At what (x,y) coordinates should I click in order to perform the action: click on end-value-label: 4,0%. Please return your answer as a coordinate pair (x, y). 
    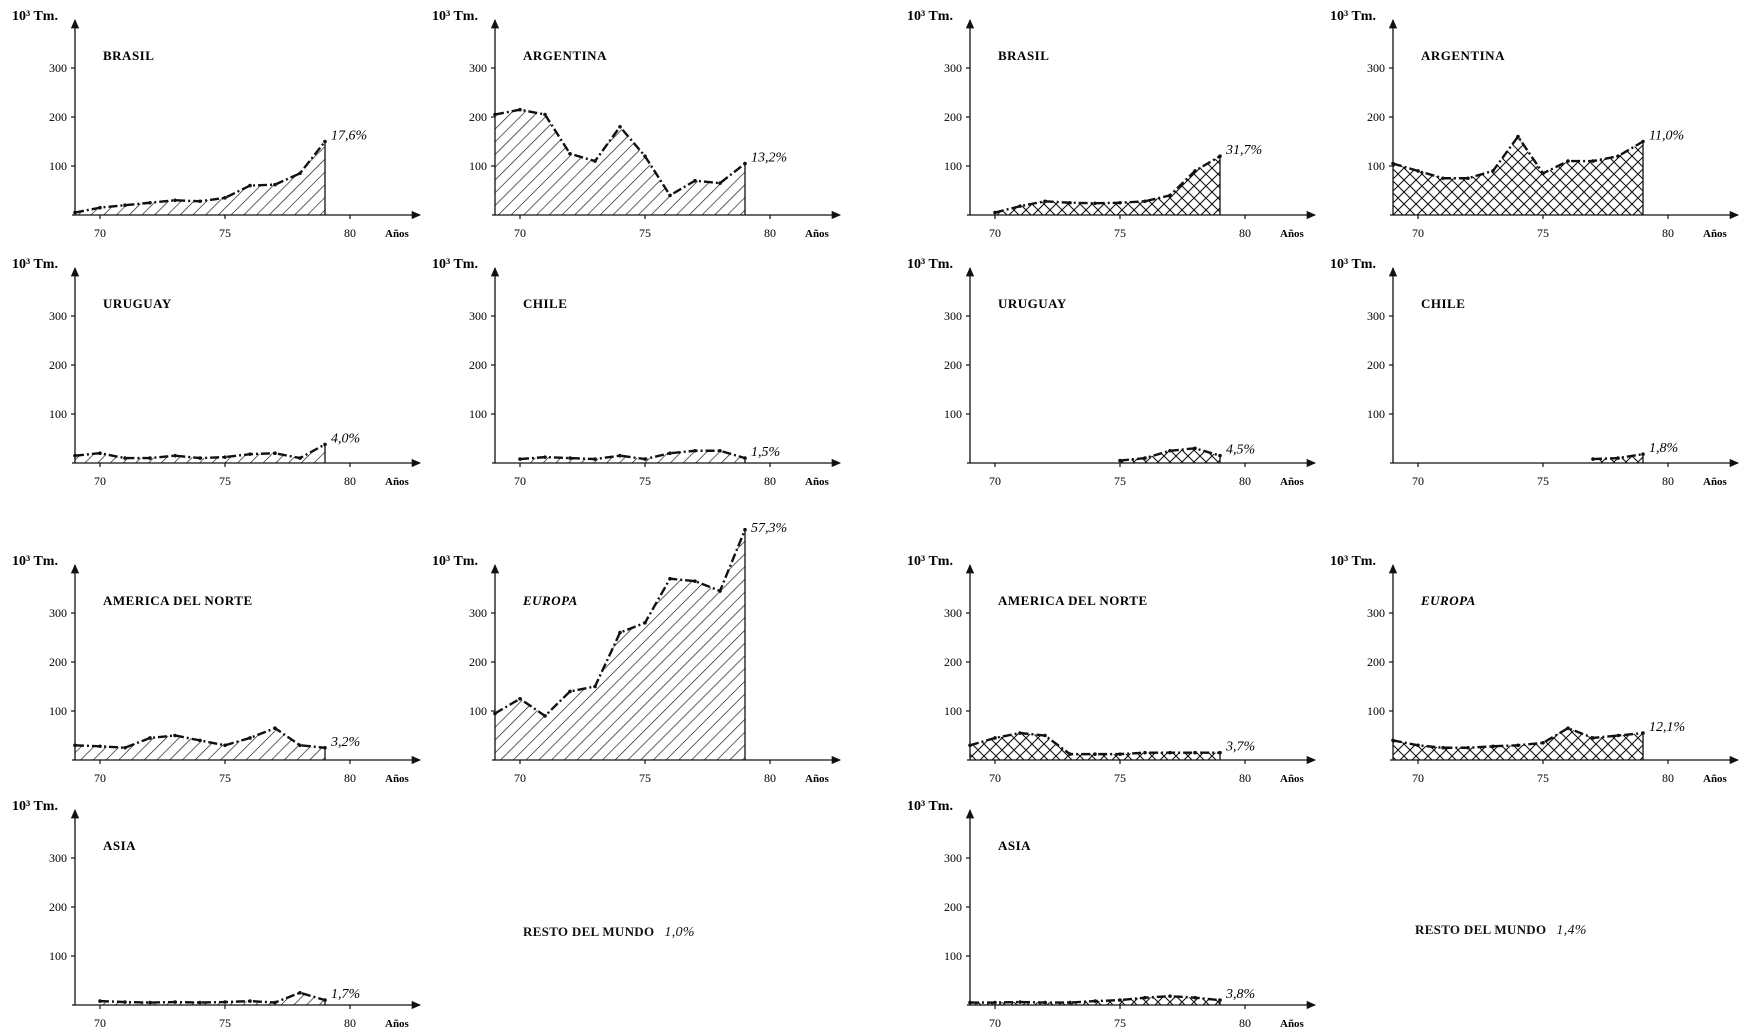
    Looking at the image, I should click on (345, 438).